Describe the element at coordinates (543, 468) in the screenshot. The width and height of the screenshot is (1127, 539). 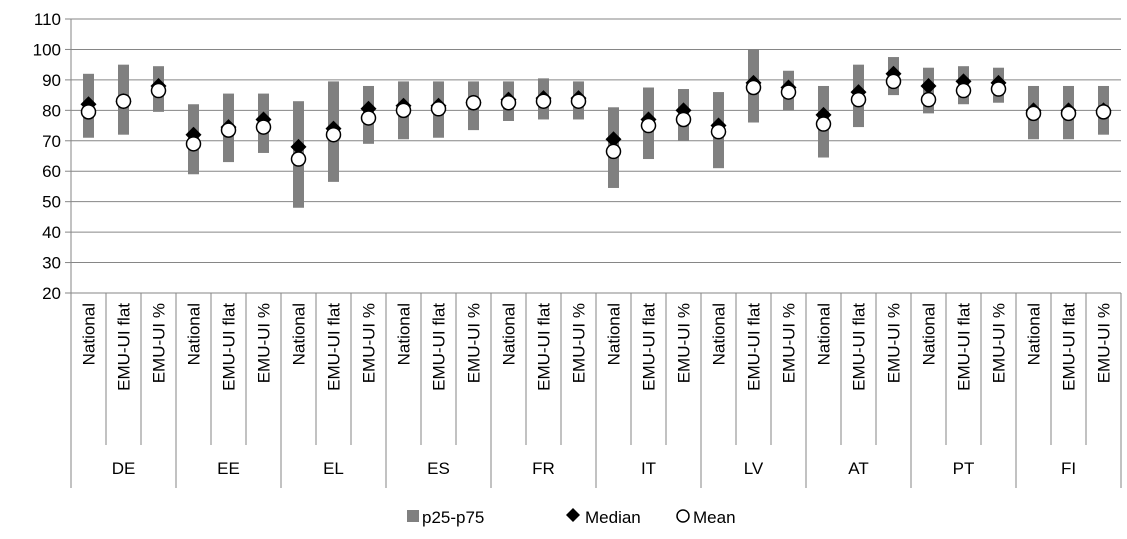
I see `group-label-fr: FR` at that location.